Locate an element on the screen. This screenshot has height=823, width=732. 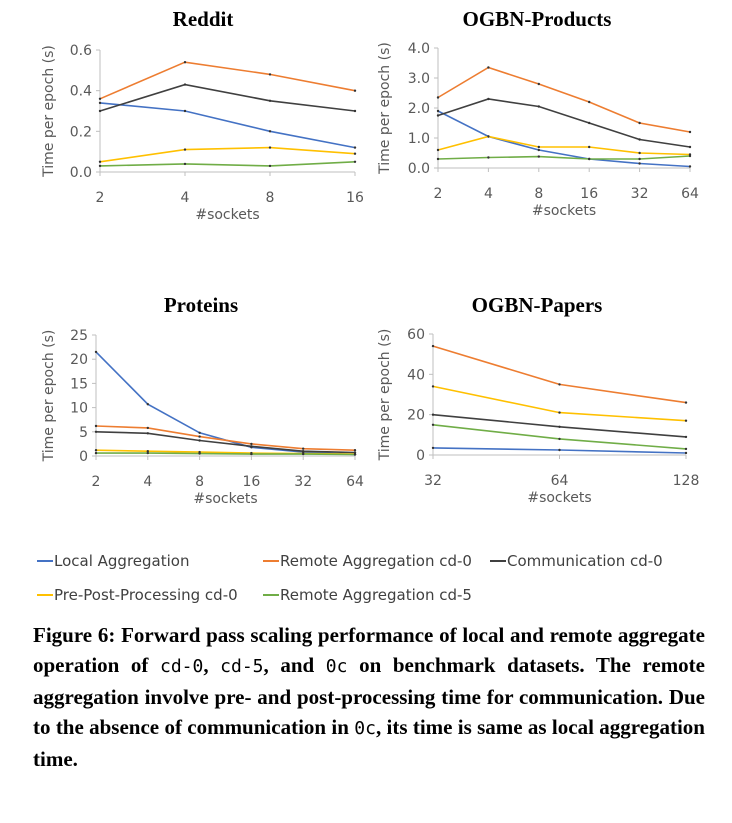
legend-entry: Remote Aggregation cd-0 is located at coordinates (376, 561).